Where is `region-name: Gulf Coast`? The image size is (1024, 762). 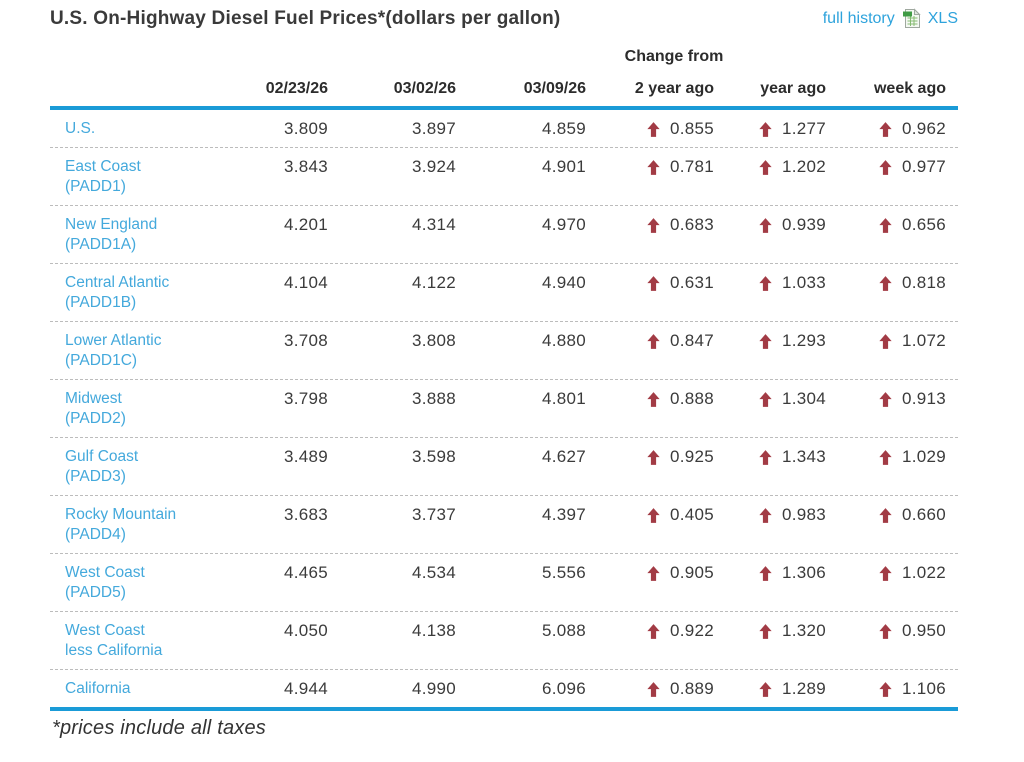 region-name: Gulf Coast is located at coordinates (102, 456).